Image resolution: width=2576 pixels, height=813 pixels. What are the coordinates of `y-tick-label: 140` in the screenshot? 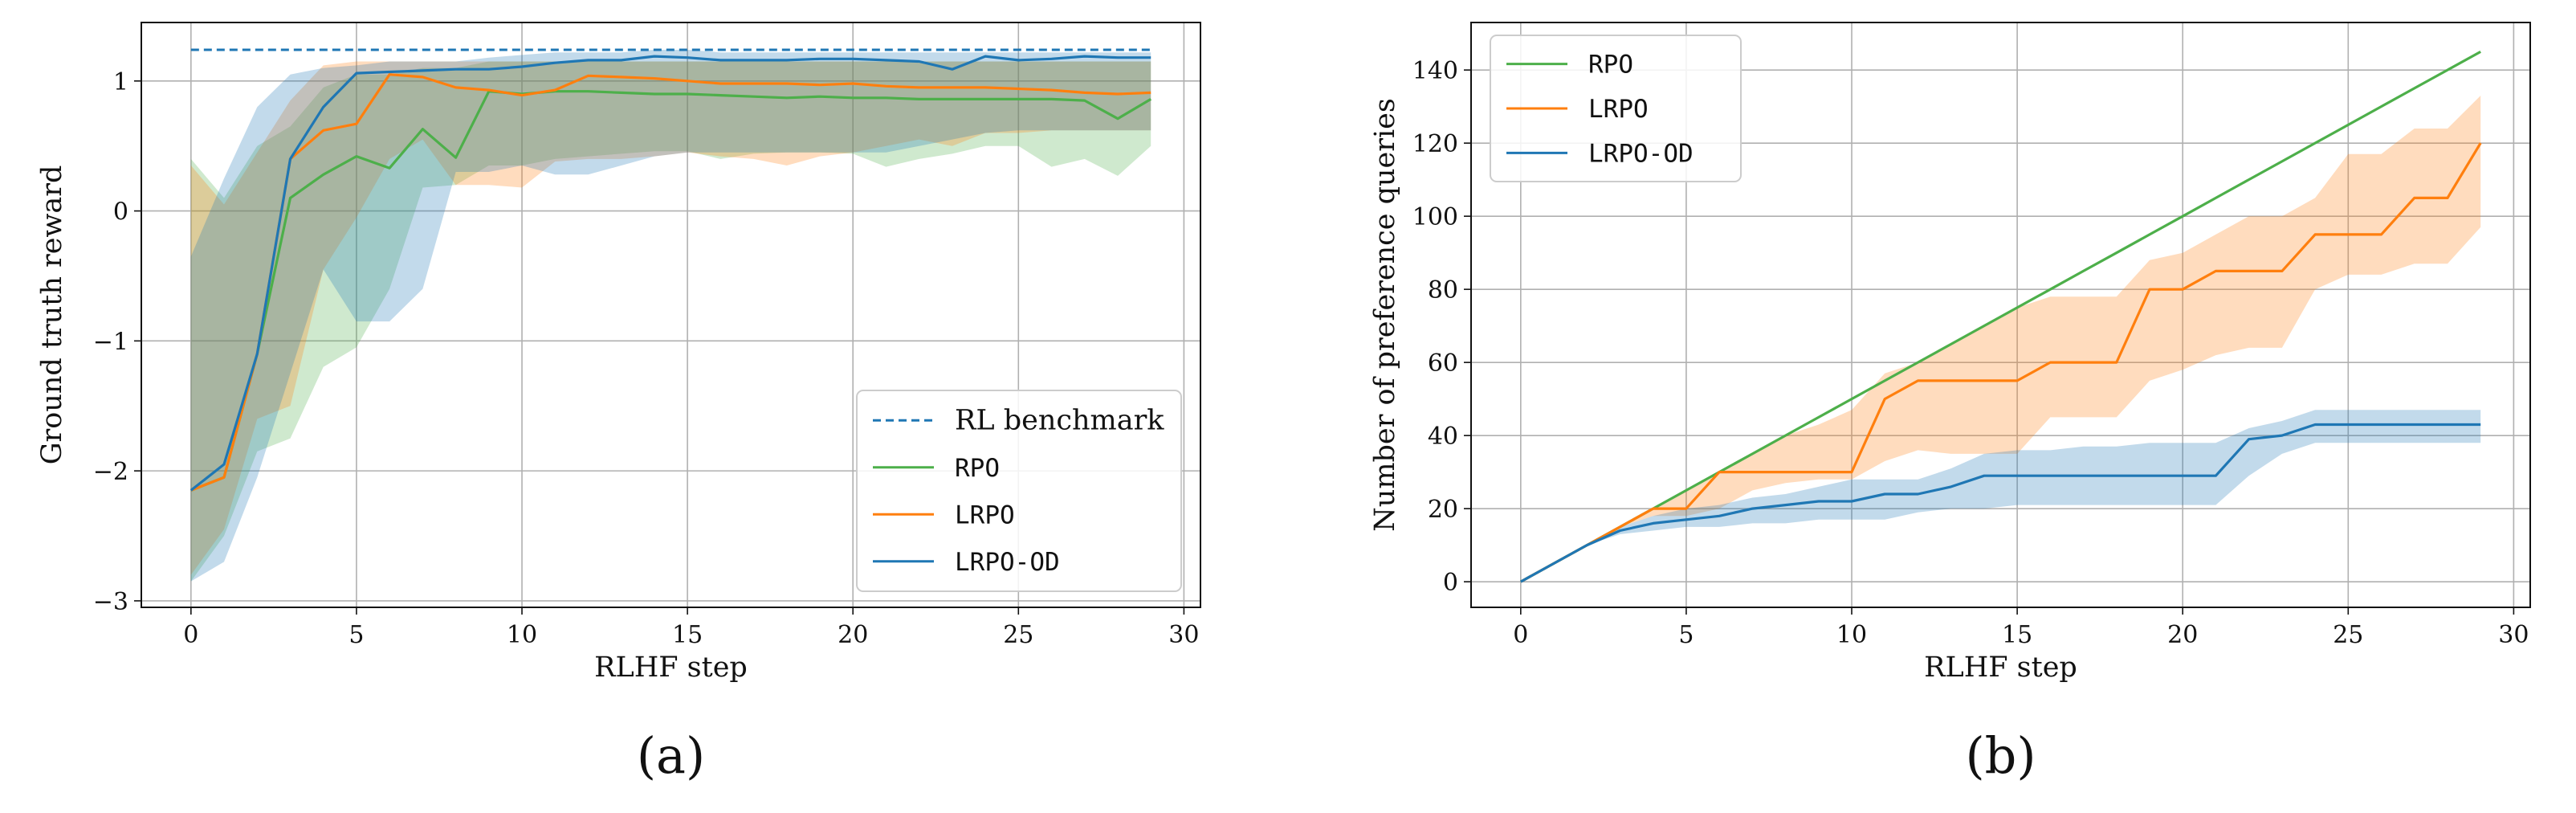 It's located at (1435, 71).